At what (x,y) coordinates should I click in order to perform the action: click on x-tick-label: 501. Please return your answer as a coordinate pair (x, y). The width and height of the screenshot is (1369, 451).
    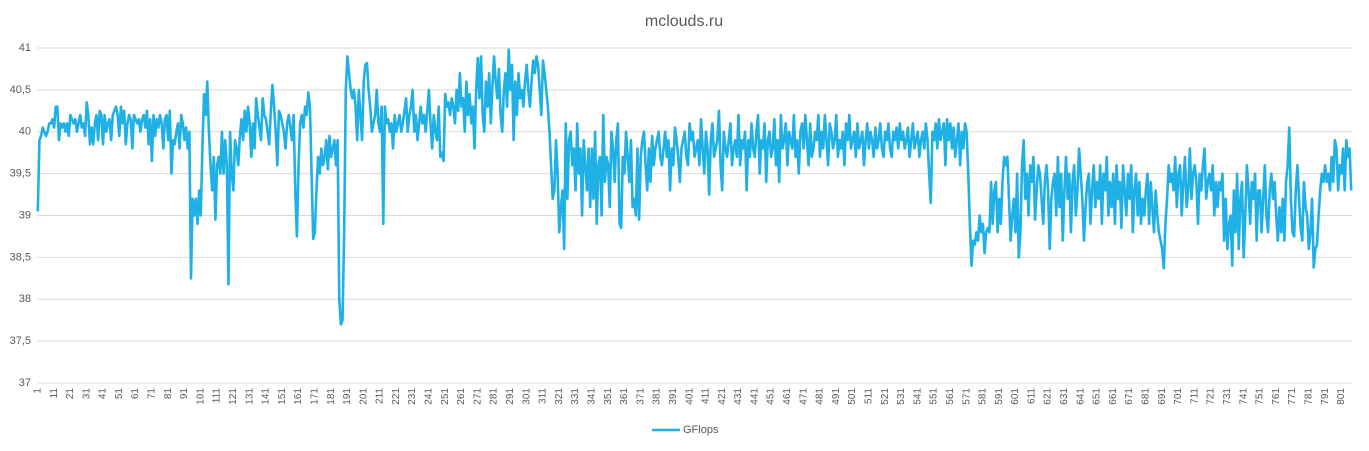
    Looking at the image, I should click on (852, 396).